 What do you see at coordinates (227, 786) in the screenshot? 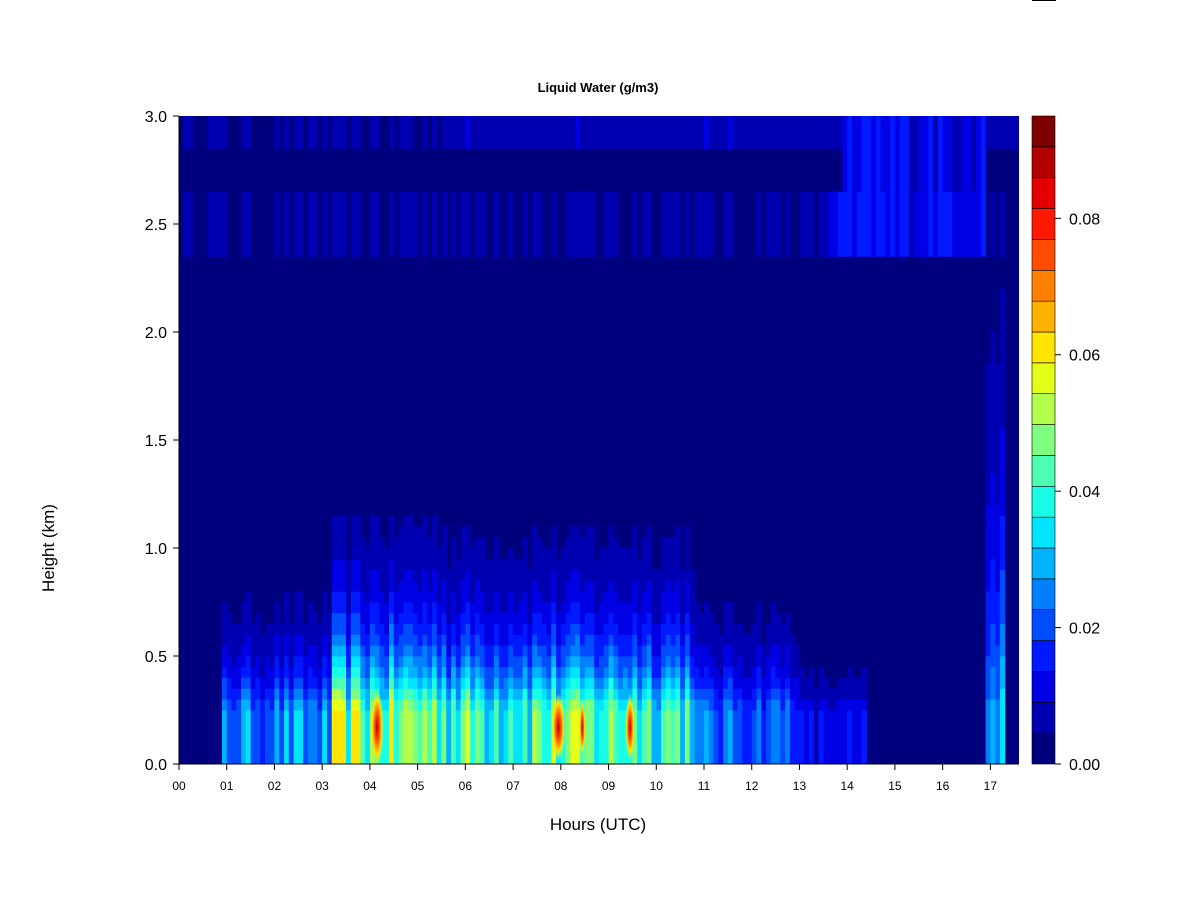
I see `x-tick-label: 01` at bounding box center [227, 786].